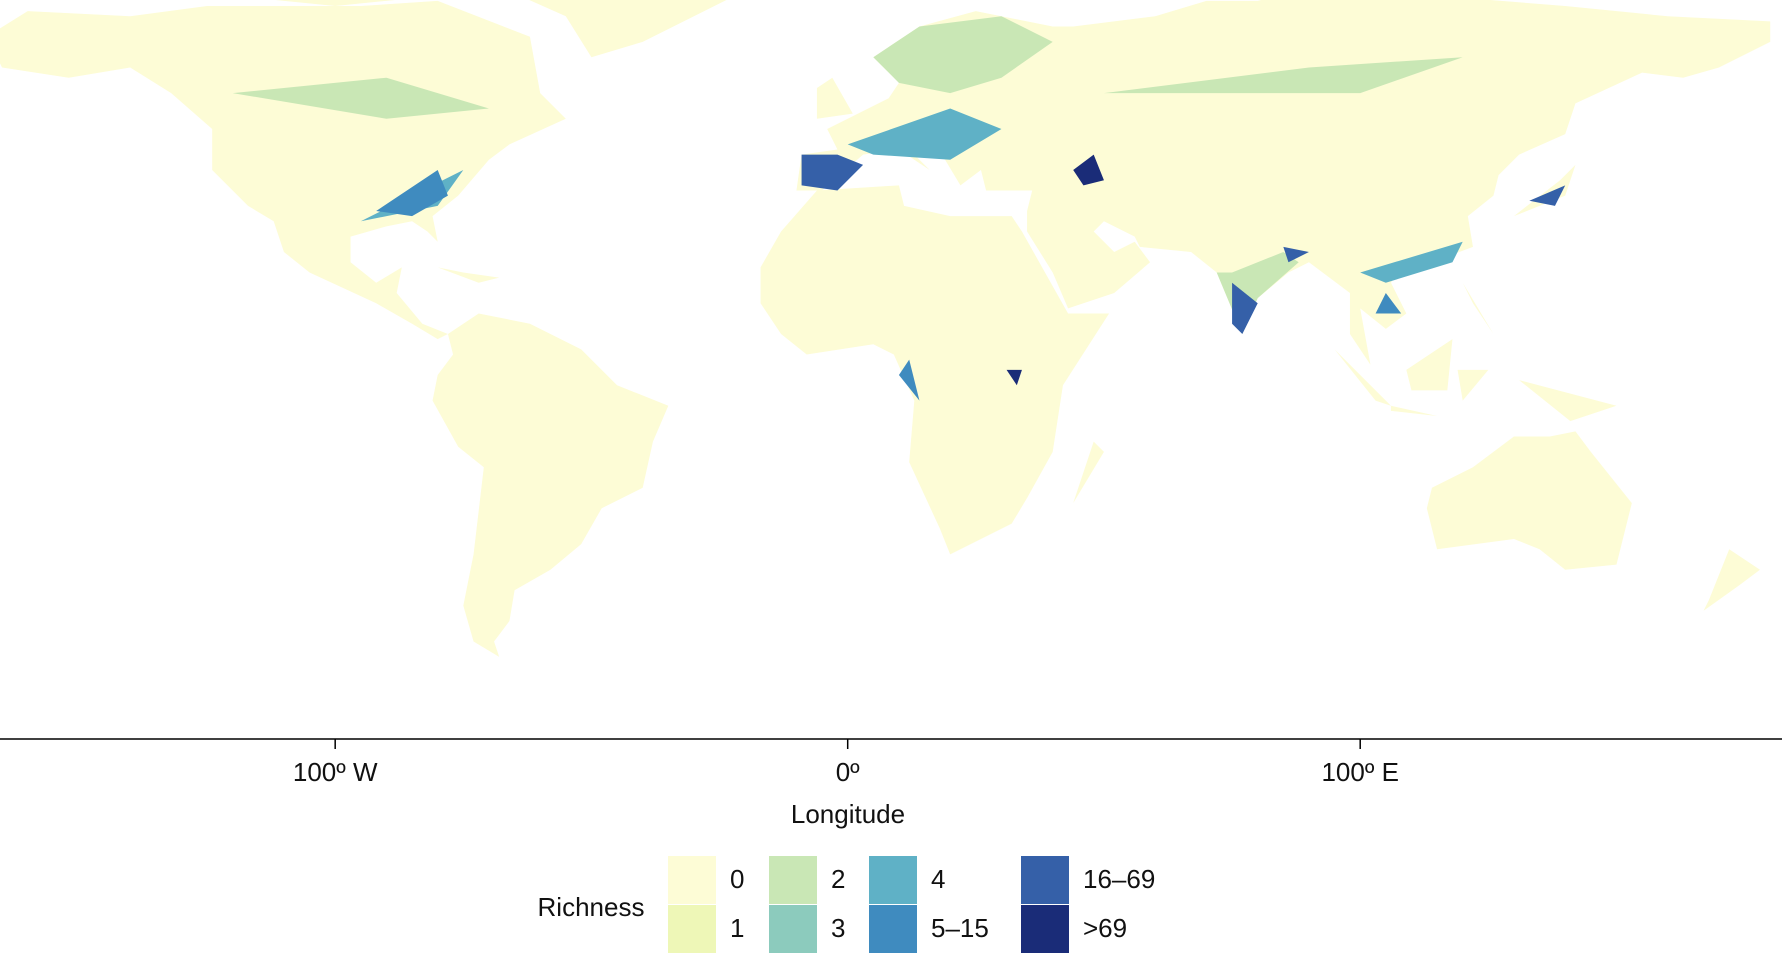  I want to click on legend-label: 16–69, so click(1119, 879).